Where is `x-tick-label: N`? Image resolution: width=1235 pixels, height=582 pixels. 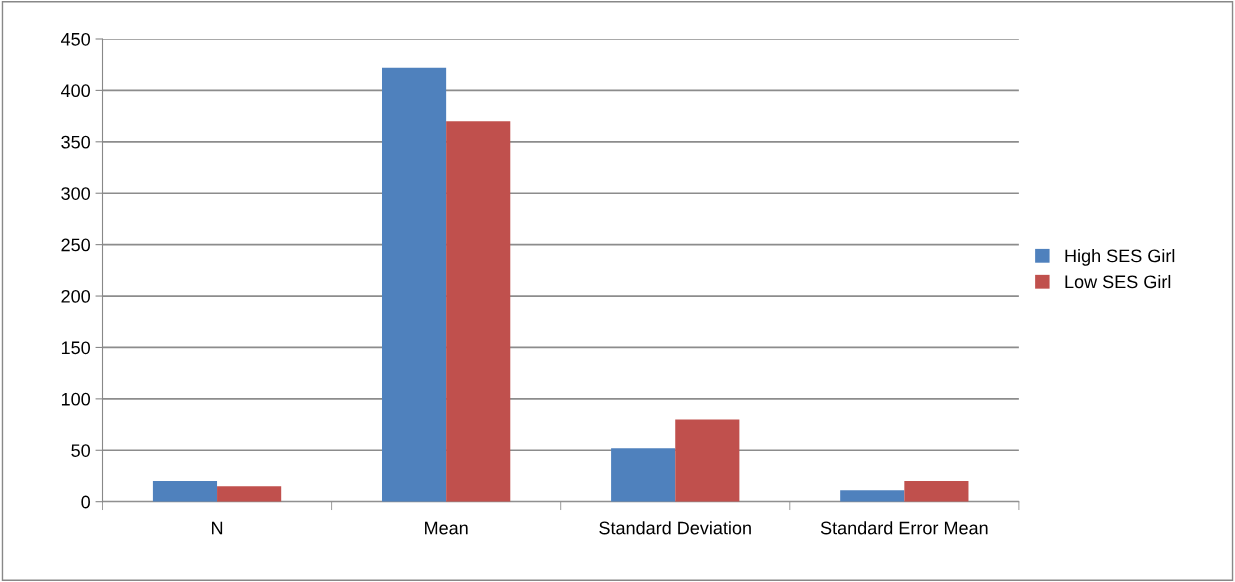 x-tick-label: N is located at coordinates (217, 528).